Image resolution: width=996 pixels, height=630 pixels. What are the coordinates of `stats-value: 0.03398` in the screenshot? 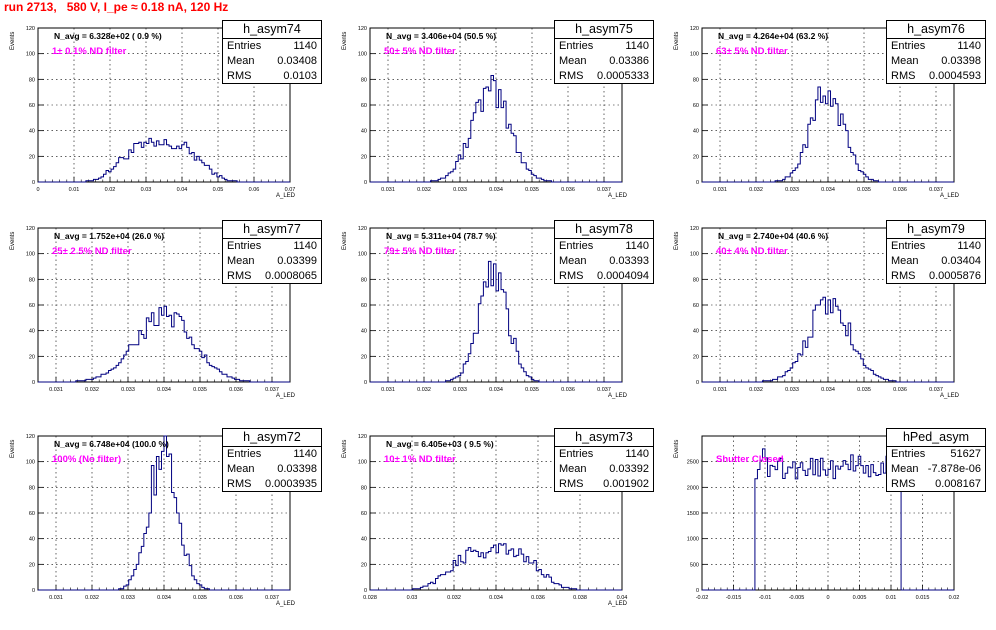 It's located at (961, 61).